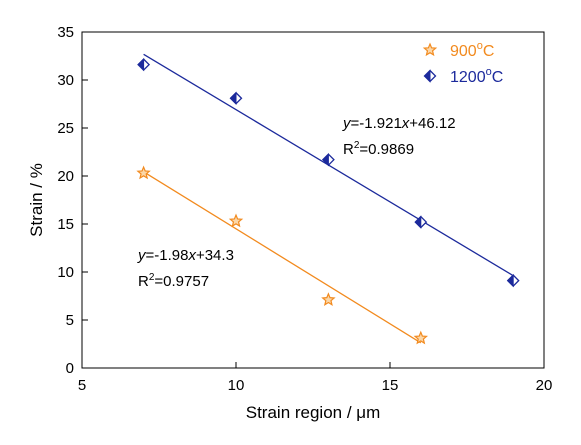 The width and height of the screenshot is (581, 445). I want to click on legend-label-900c: 900oC, so click(472, 50).